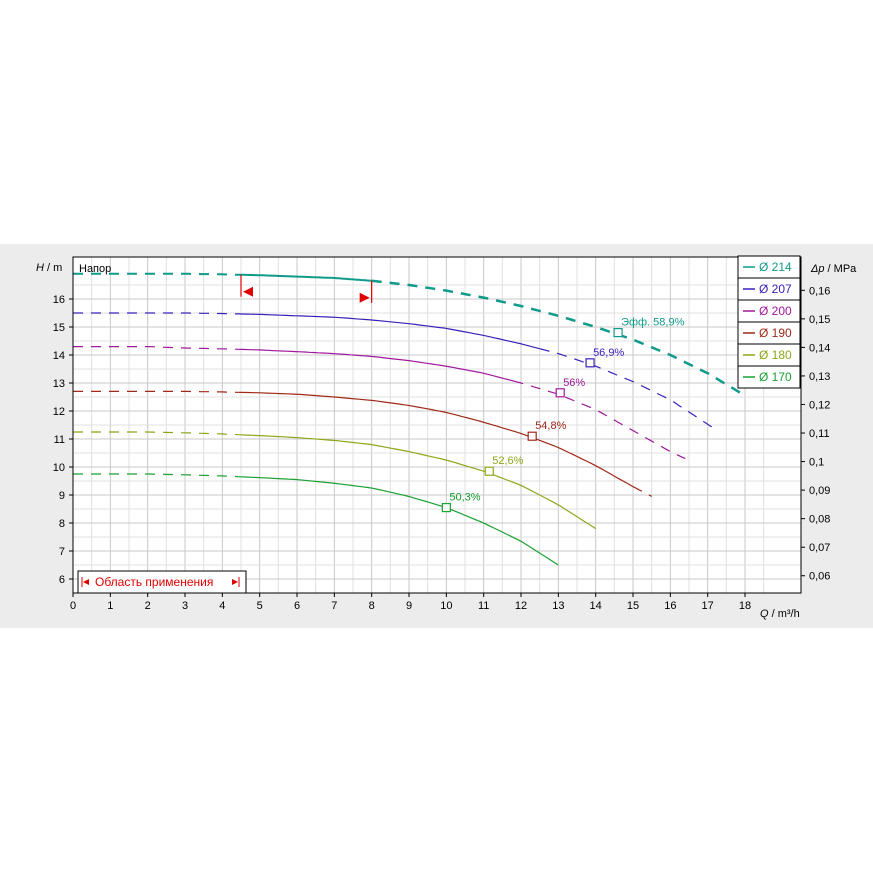  Describe the element at coordinates (59, 300) in the screenshot. I see `y-tick-label: 16` at that location.